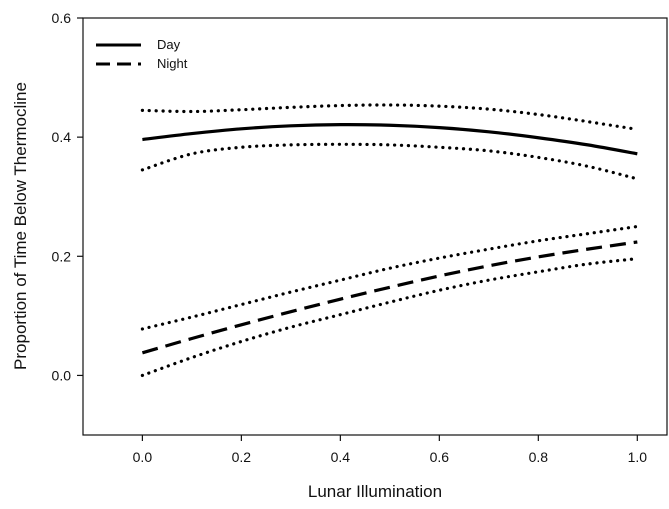  I want to click on ci-upper-day, so click(389, 117).